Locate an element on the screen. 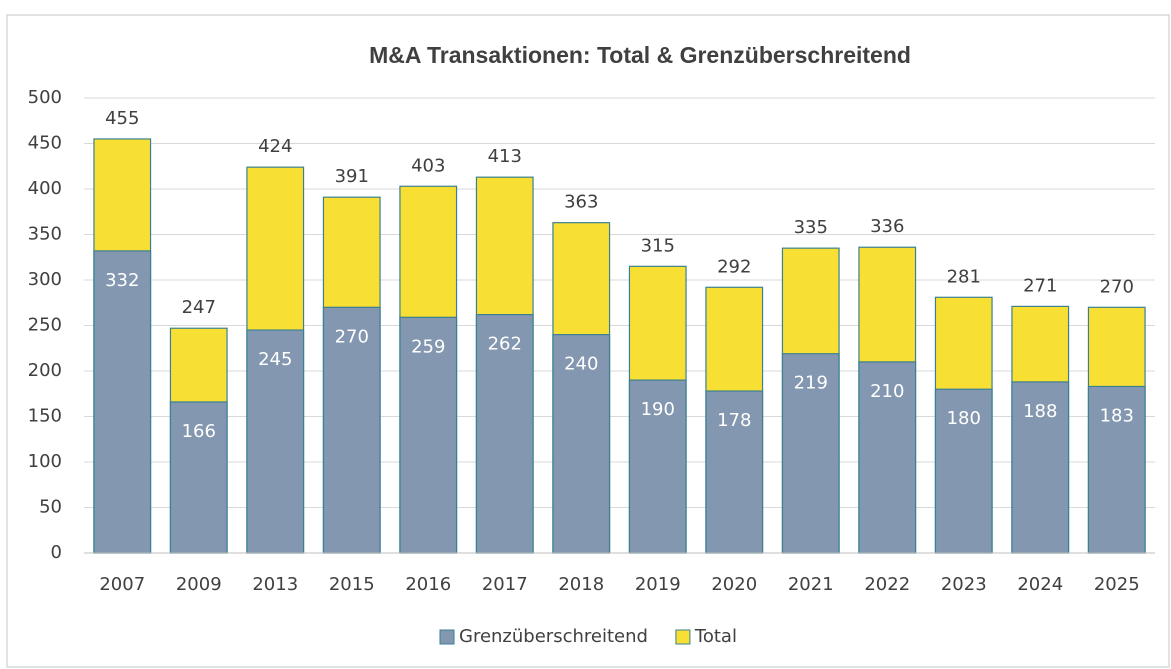  x-tick-label: 2017 is located at coordinates (505, 584).